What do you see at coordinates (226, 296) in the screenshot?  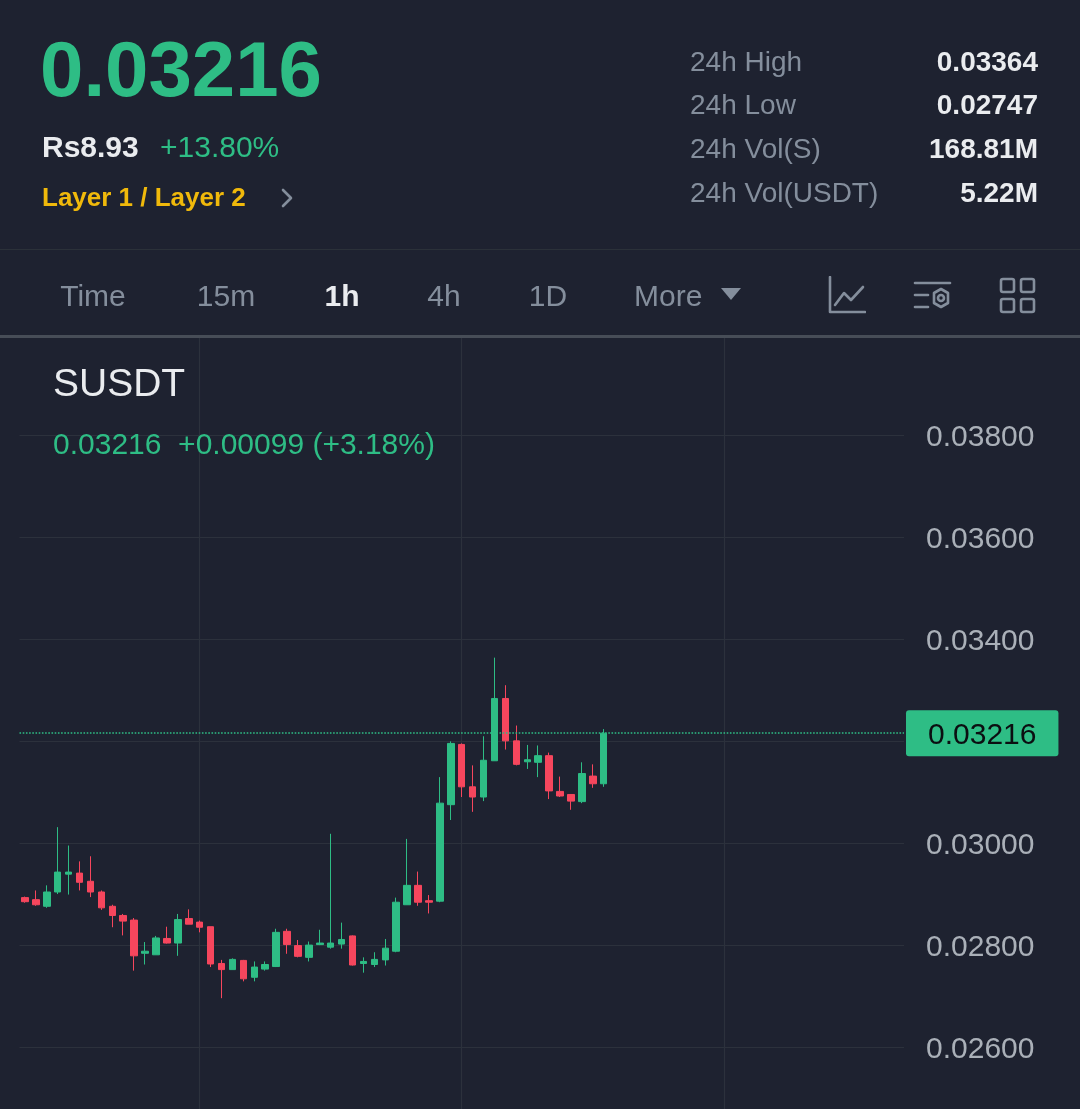 I see `text: 15m` at bounding box center [226, 296].